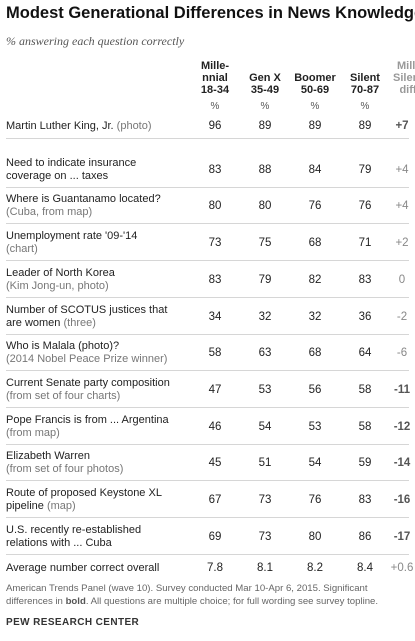 This screenshot has height=641, width=415. Describe the element at coordinates (365, 568) in the screenshot. I see `value-cell: 8.4` at that location.